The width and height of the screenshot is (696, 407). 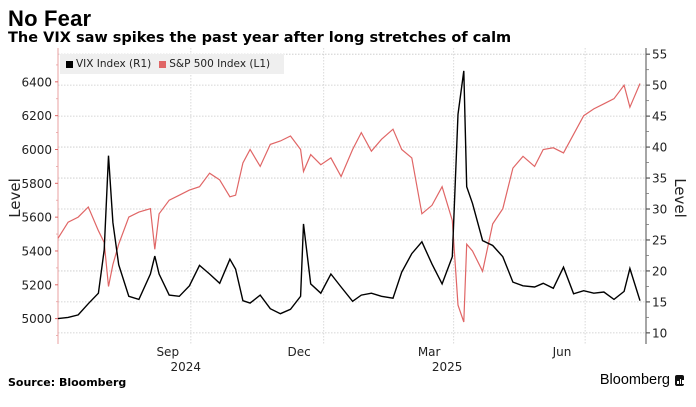 What do you see at coordinates (220, 64) in the screenshot?
I see `legend-label-sp500: S&P 500 Index (L1)` at bounding box center [220, 64].